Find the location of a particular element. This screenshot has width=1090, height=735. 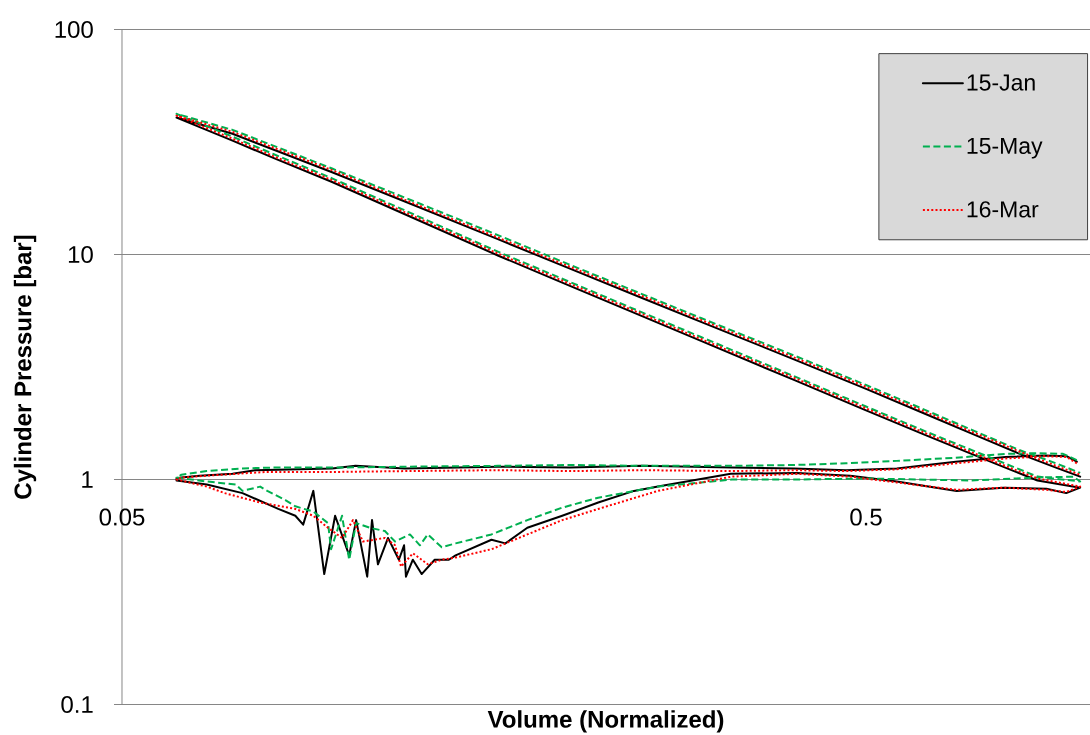

y-tick-label: 100 is located at coordinates (74, 29).